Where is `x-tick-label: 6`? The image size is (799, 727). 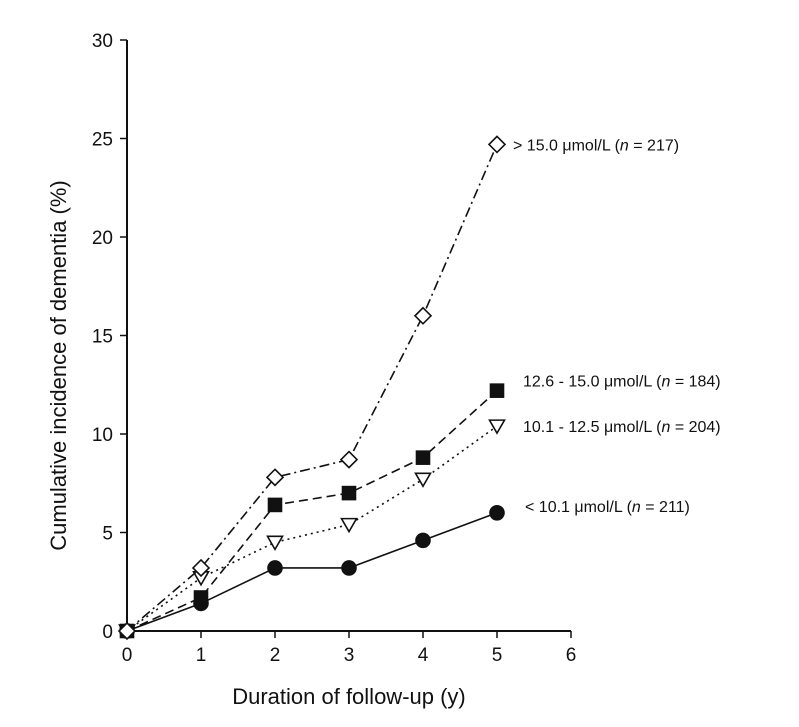
x-tick-label: 6 is located at coordinates (571, 655).